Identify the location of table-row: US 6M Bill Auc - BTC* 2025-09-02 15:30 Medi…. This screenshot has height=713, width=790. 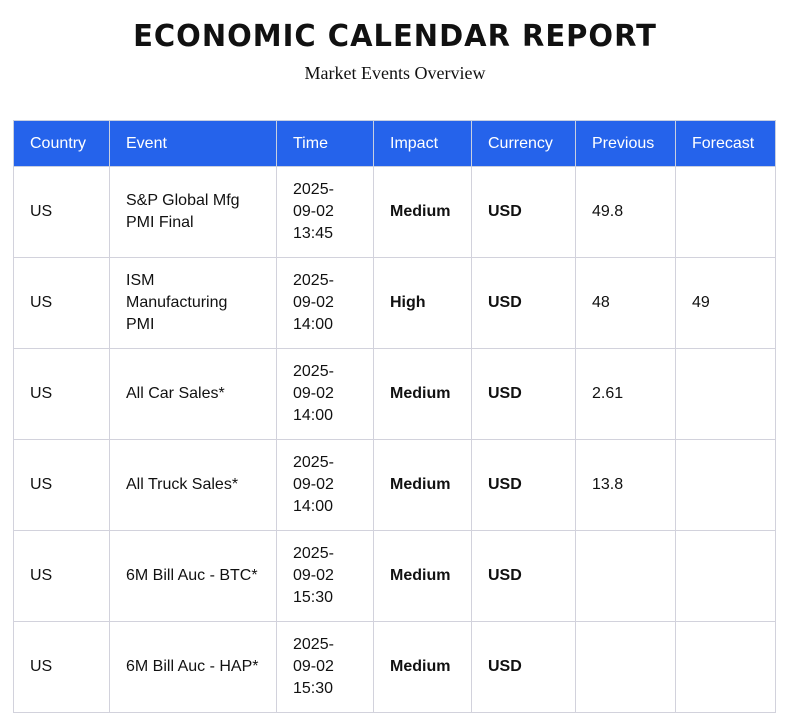
(394, 576).